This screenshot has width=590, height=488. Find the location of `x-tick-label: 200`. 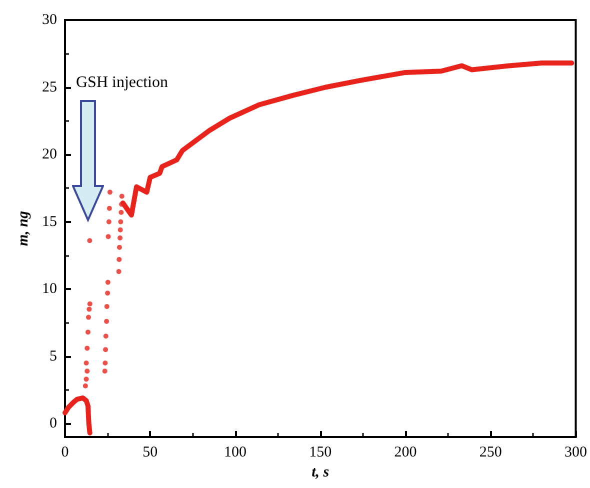

x-tick-label: 200 is located at coordinates (405, 452).